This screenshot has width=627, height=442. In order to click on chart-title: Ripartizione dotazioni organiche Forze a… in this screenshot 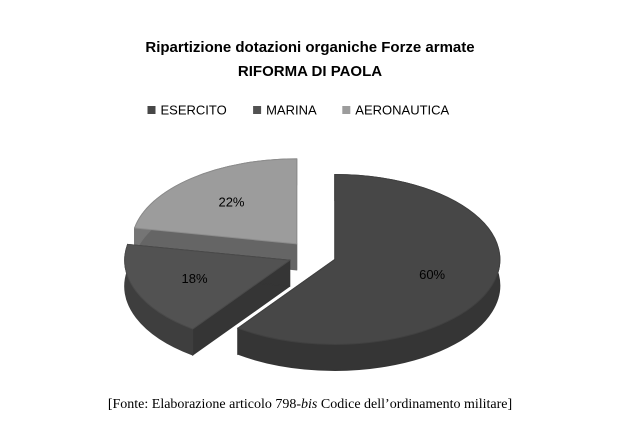, I will do `click(309, 47)`.